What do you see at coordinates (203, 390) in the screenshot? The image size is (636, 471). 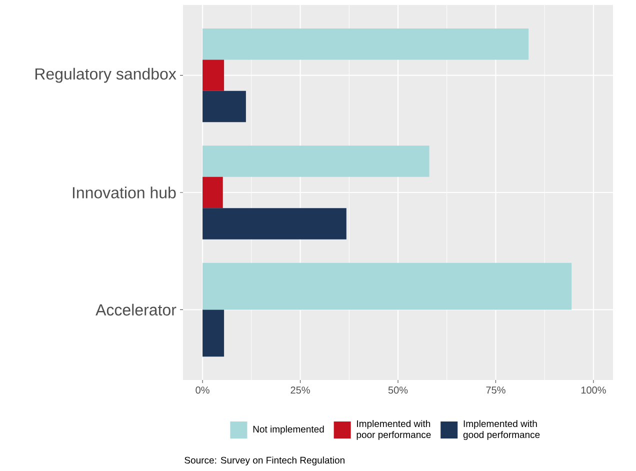 I see `x-tick-label: 0%` at bounding box center [203, 390].